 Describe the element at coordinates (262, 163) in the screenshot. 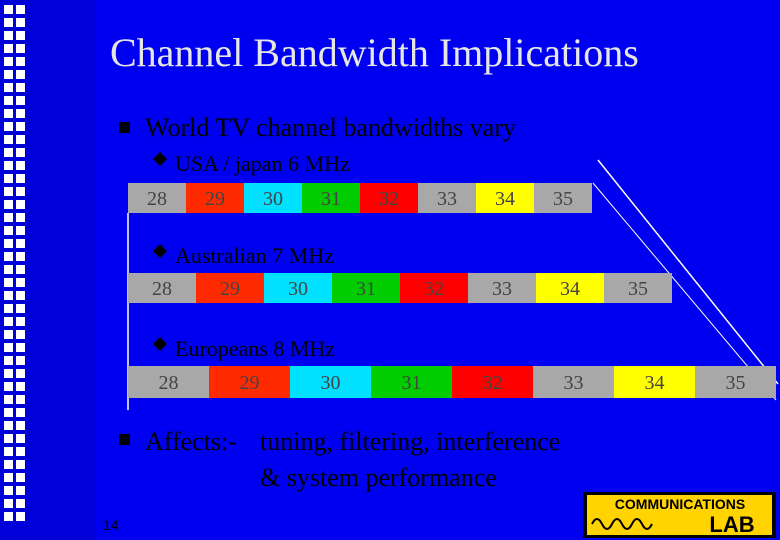

I see `sub-bullet-text: USA / japan 6 MHz` at that location.